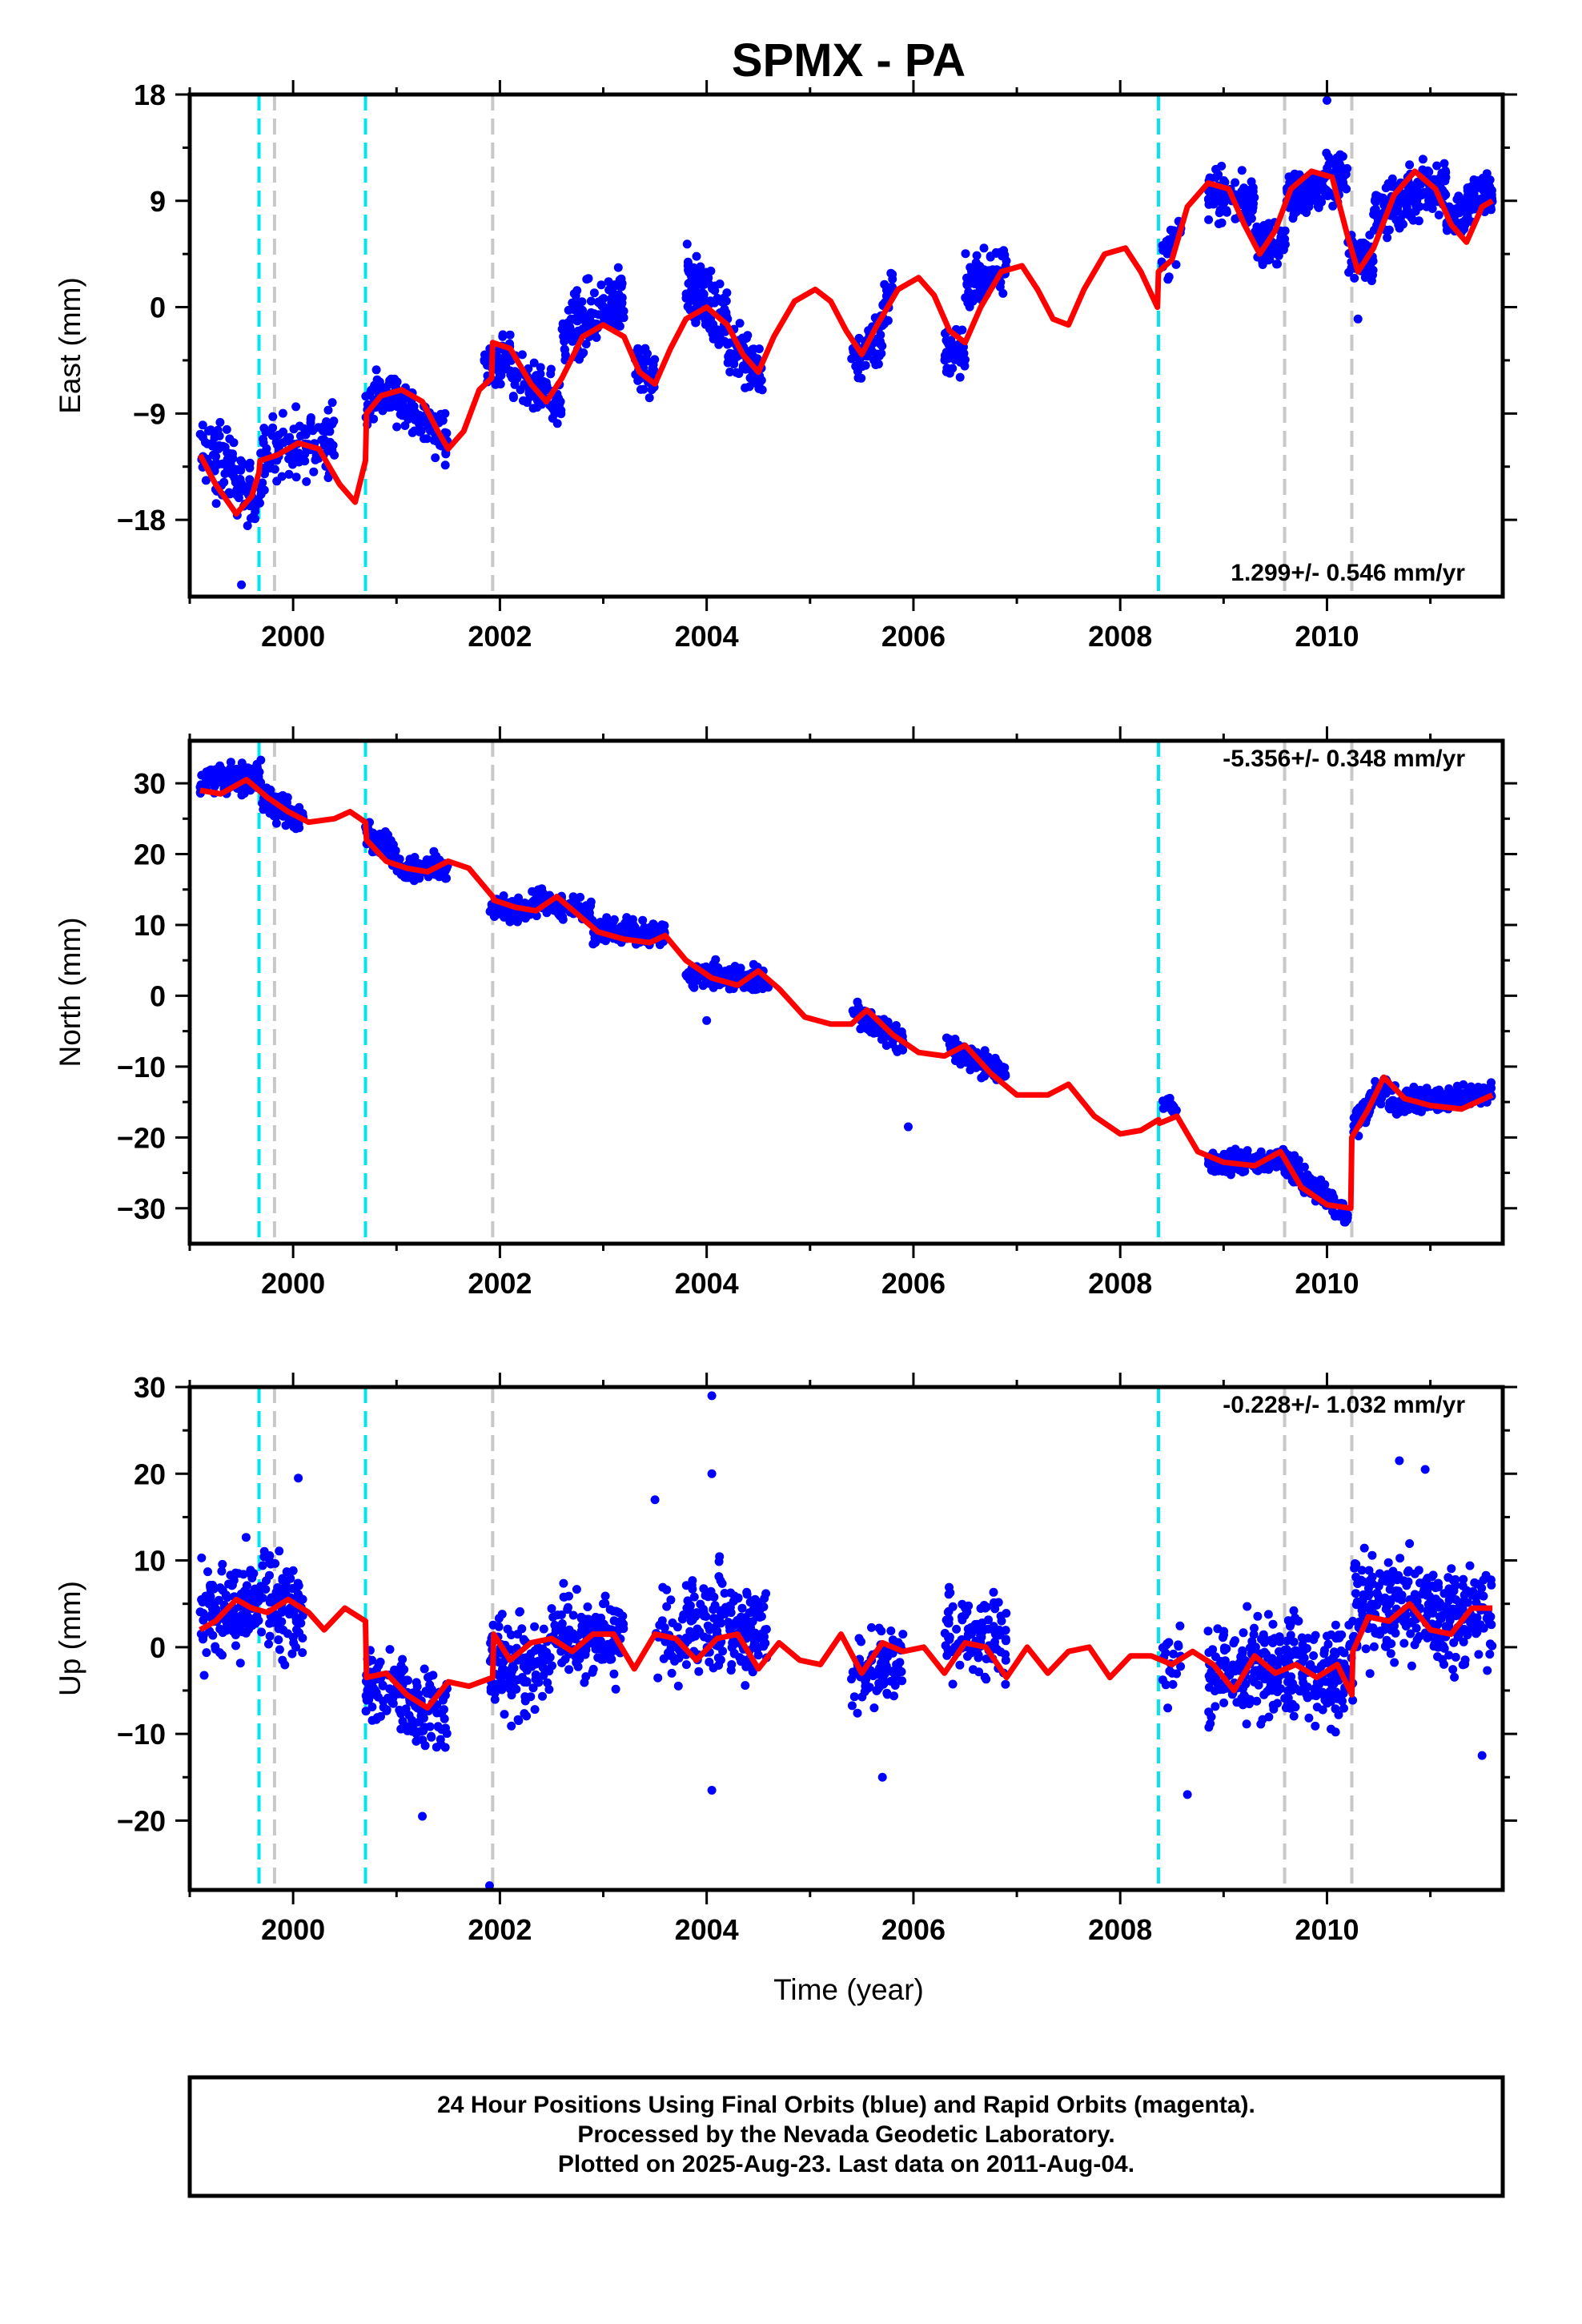 This screenshot has height=2324, width=1582. Describe the element at coordinates (500, 636) in the screenshot. I see `east-x-tick-label: 2002` at that location.